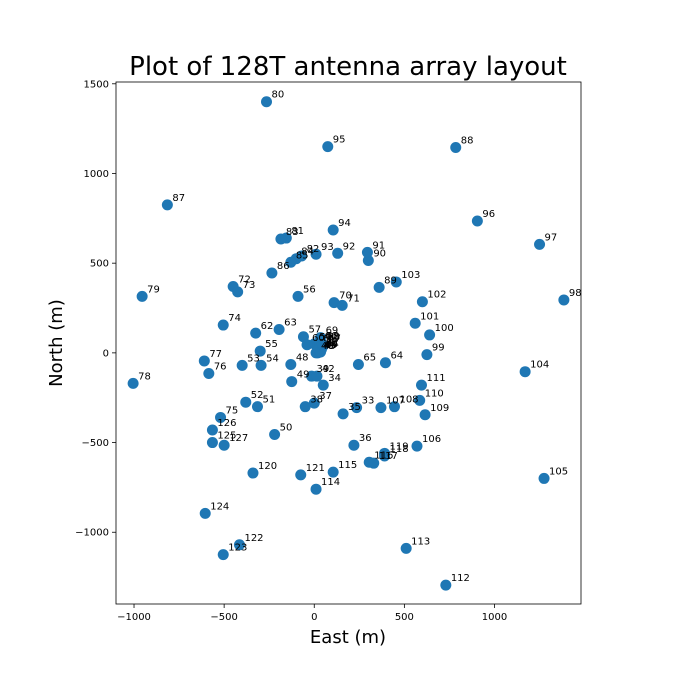 The height and width of the screenshot is (680, 680). I want to click on point-label: 34, so click(334, 378).